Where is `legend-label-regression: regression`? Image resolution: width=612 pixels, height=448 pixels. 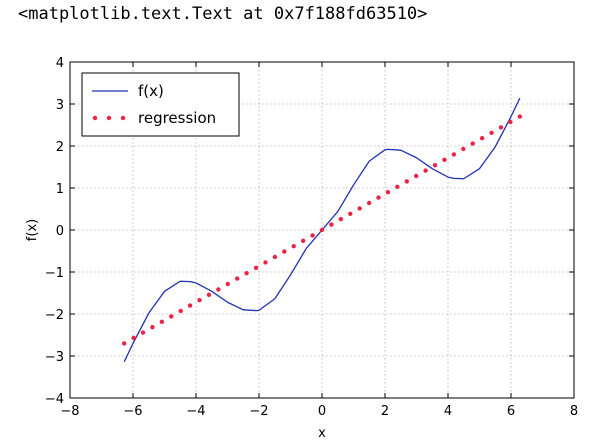
legend-label-regression: regression is located at coordinates (177, 118).